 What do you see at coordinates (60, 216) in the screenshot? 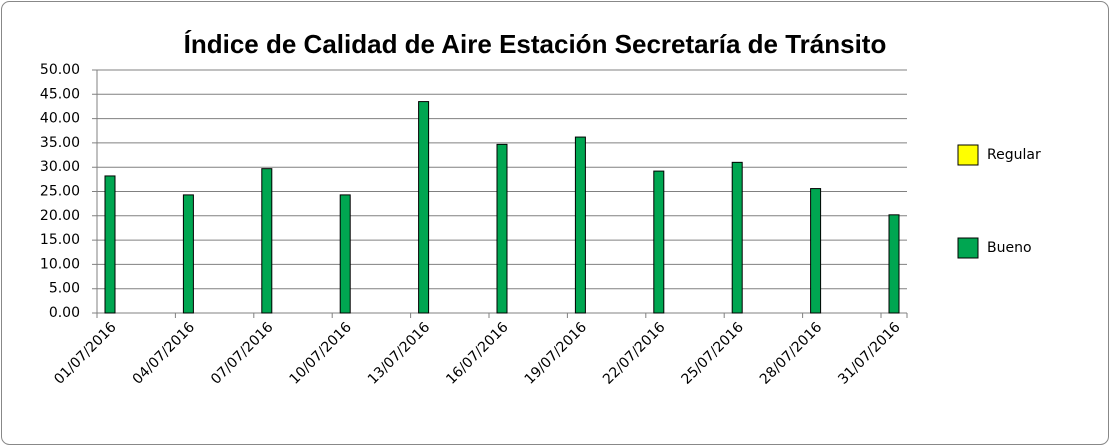
I see `y-tick-label: 20.00` at bounding box center [60, 216].